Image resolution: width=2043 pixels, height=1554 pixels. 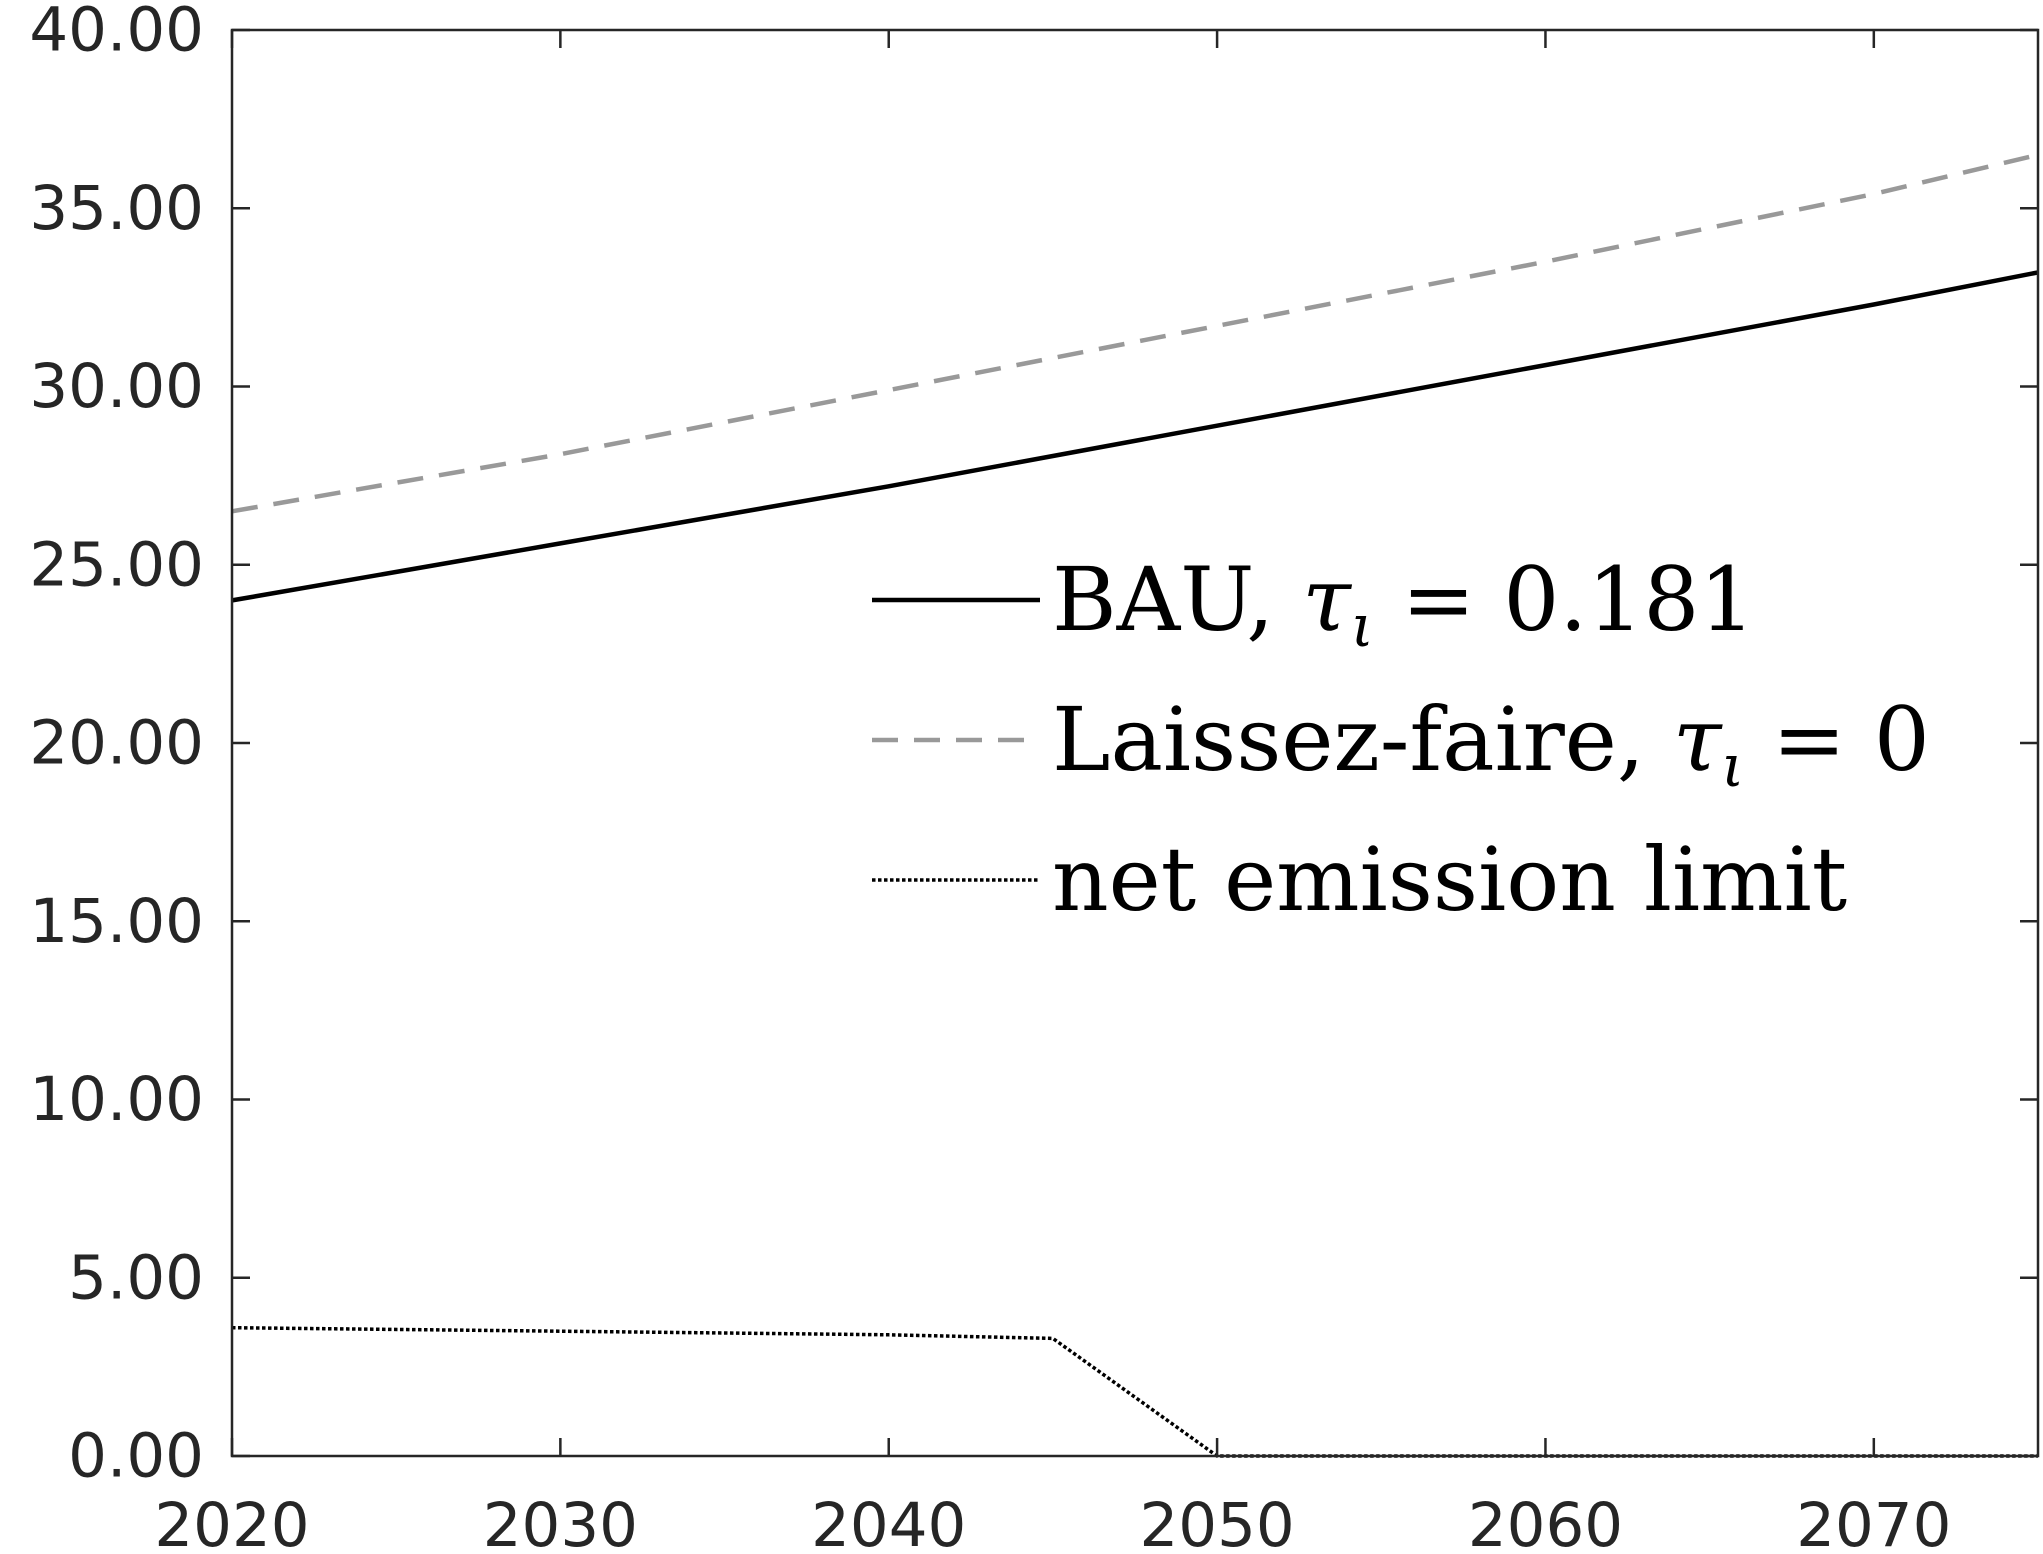 What do you see at coordinates (1873, 1522) in the screenshot?
I see `x-tick-label: 2070` at bounding box center [1873, 1522].